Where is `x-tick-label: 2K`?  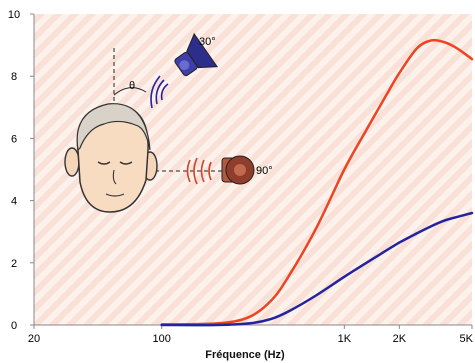 x-tick-label: 2K is located at coordinates (400, 339).